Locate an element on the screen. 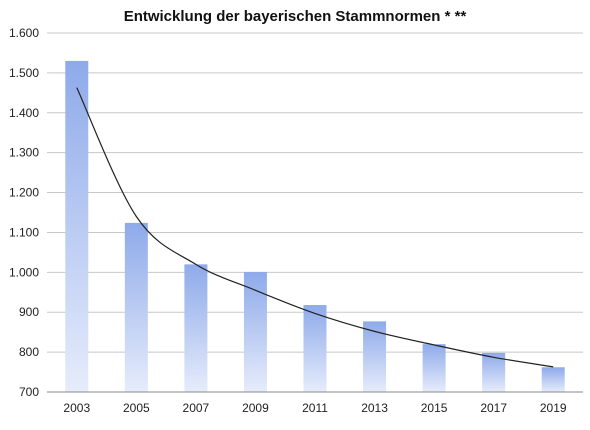 The height and width of the screenshot is (430, 590). x-tick-label: 2019 is located at coordinates (553, 408).